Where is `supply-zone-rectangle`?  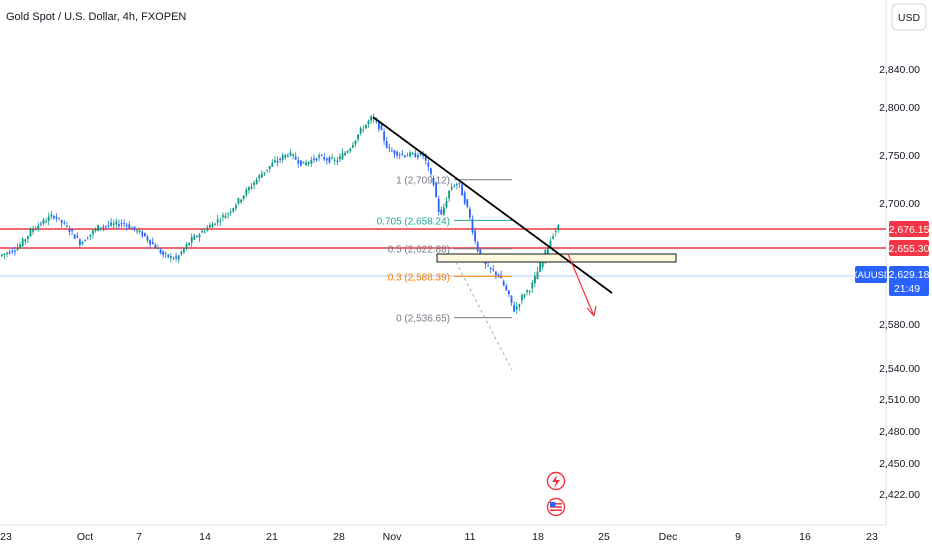
supply-zone-rectangle is located at coordinates (556, 258).